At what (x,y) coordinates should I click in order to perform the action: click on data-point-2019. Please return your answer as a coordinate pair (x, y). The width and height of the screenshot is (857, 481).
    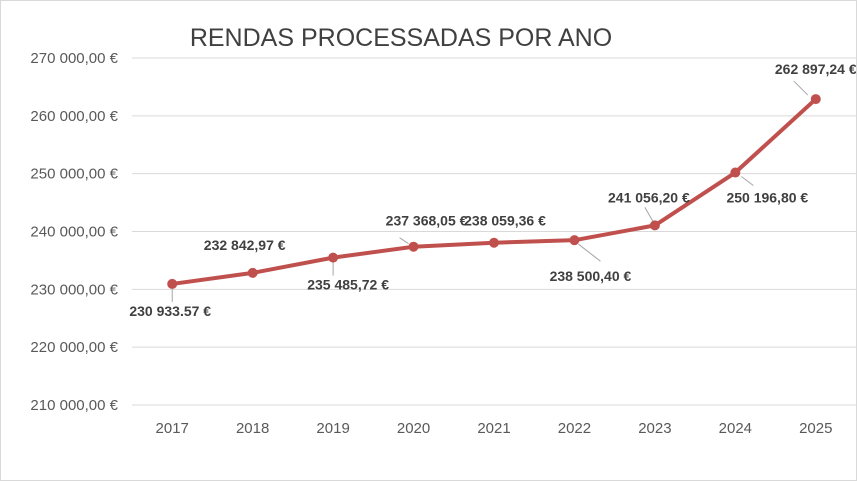
    Looking at the image, I should click on (333, 257).